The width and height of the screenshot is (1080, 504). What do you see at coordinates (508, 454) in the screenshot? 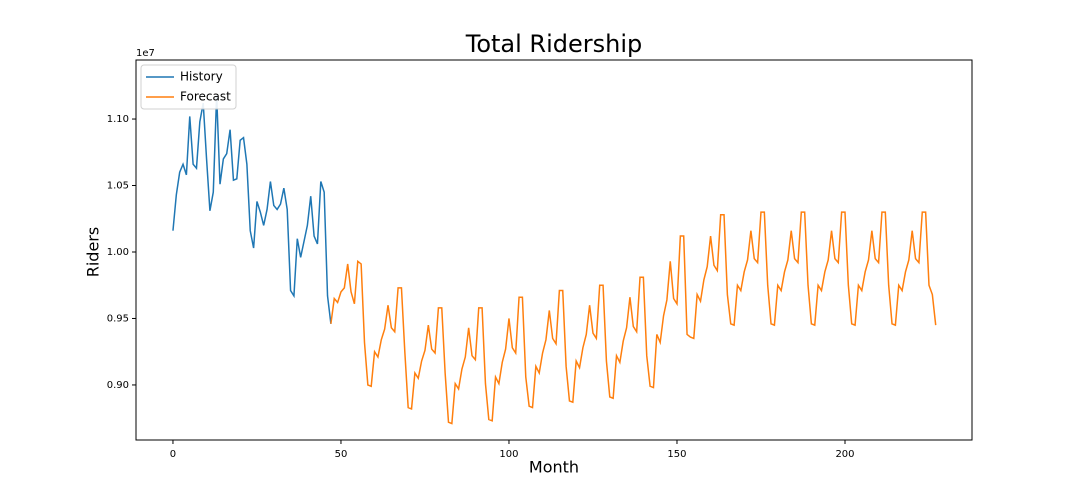
I see `x-tick-label: 100` at bounding box center [508, 454].